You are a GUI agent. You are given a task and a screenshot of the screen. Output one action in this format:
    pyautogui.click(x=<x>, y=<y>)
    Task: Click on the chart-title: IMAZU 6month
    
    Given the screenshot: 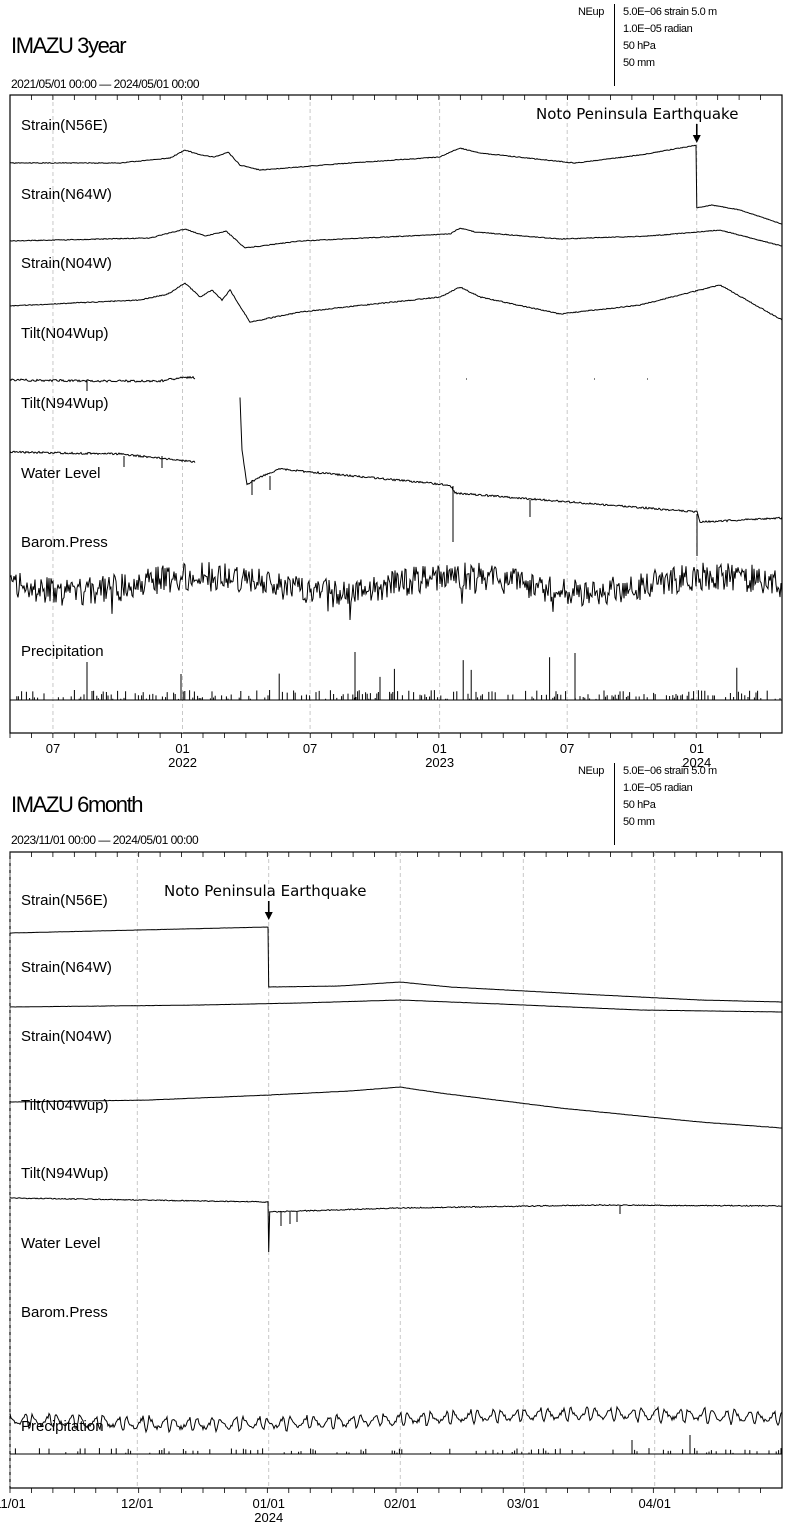 What is the action you would take?
    pyautogui.click(x=77, y=804)
    